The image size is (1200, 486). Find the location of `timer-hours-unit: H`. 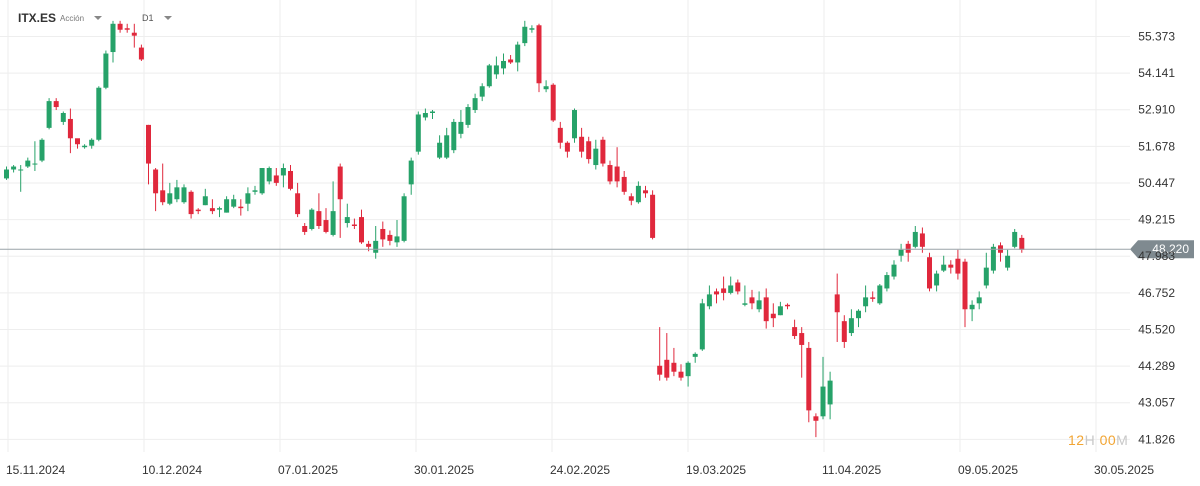

timer-hours-unit: H is located at coordinates (1090, 440).